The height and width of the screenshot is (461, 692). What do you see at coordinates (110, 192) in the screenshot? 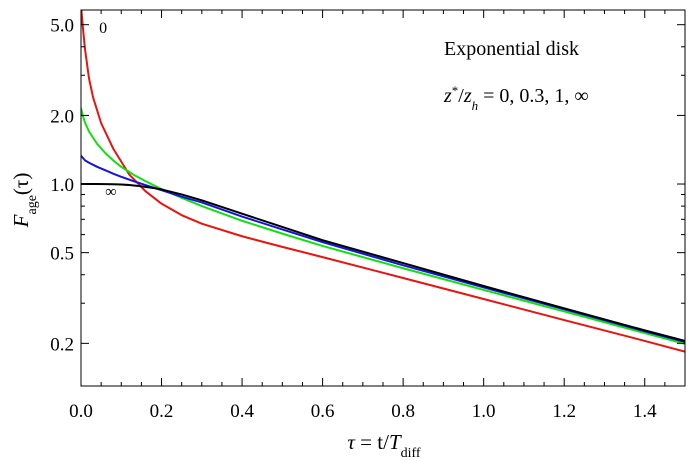
I see `curve-label-1: ∞` at bounding box center [110, 192].